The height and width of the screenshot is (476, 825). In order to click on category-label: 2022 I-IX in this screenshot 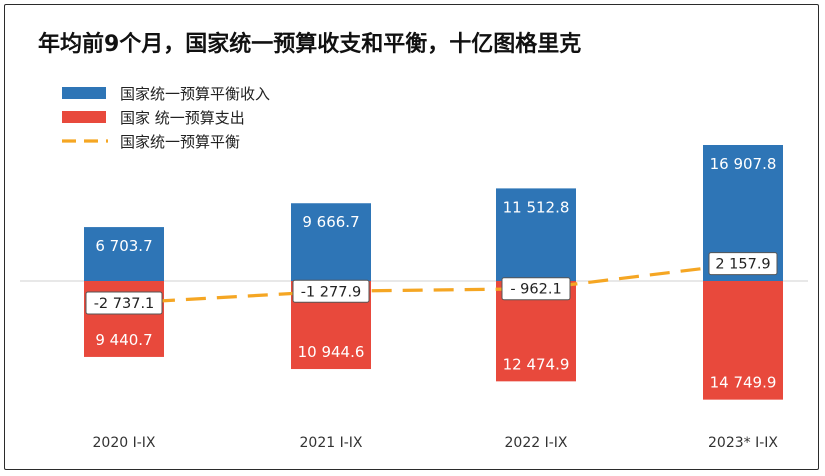, I will do `click(536, 443)`.